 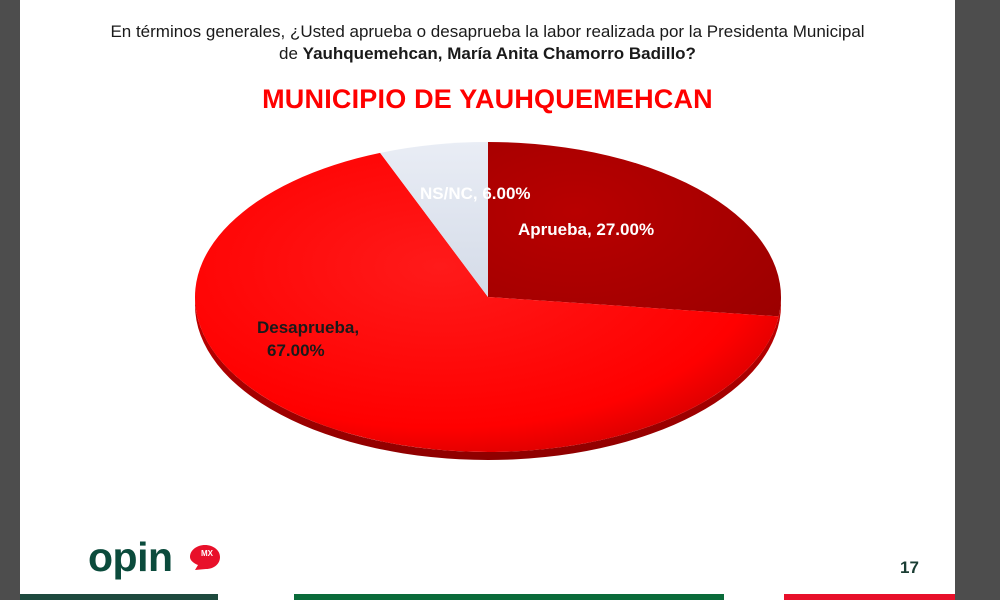 What do you see at coordinates (586, 229) in the screenshot?
I see `pie-label-aprueba: Aprueba, 27.00%` at bounding box center [586, 229].